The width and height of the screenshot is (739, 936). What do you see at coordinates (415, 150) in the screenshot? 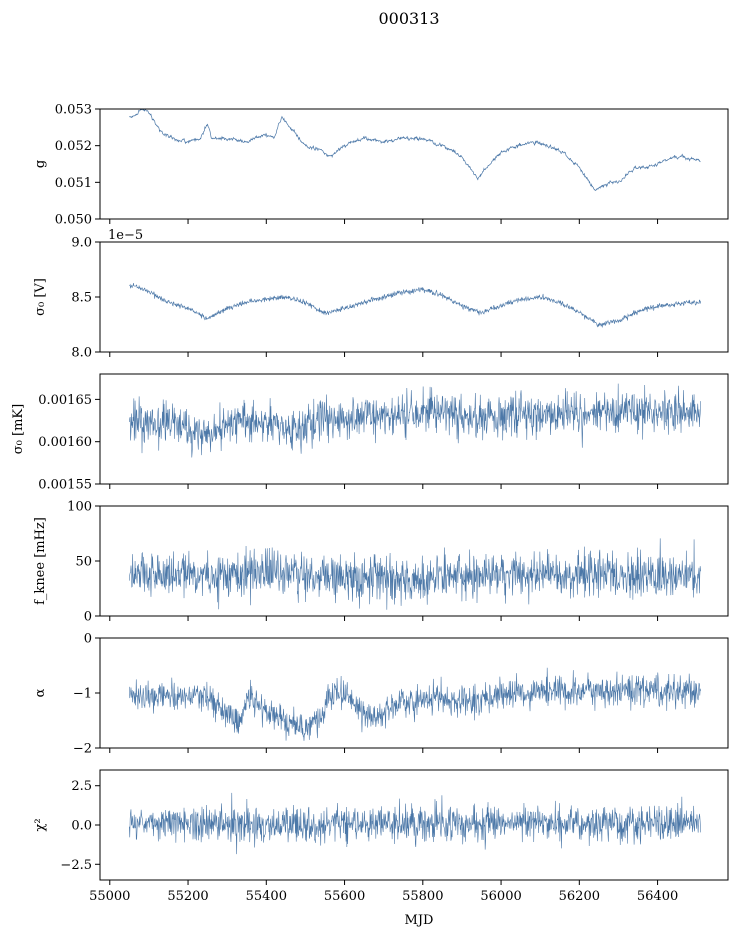
I see `series-line-g` at bounding box center [415, 150].